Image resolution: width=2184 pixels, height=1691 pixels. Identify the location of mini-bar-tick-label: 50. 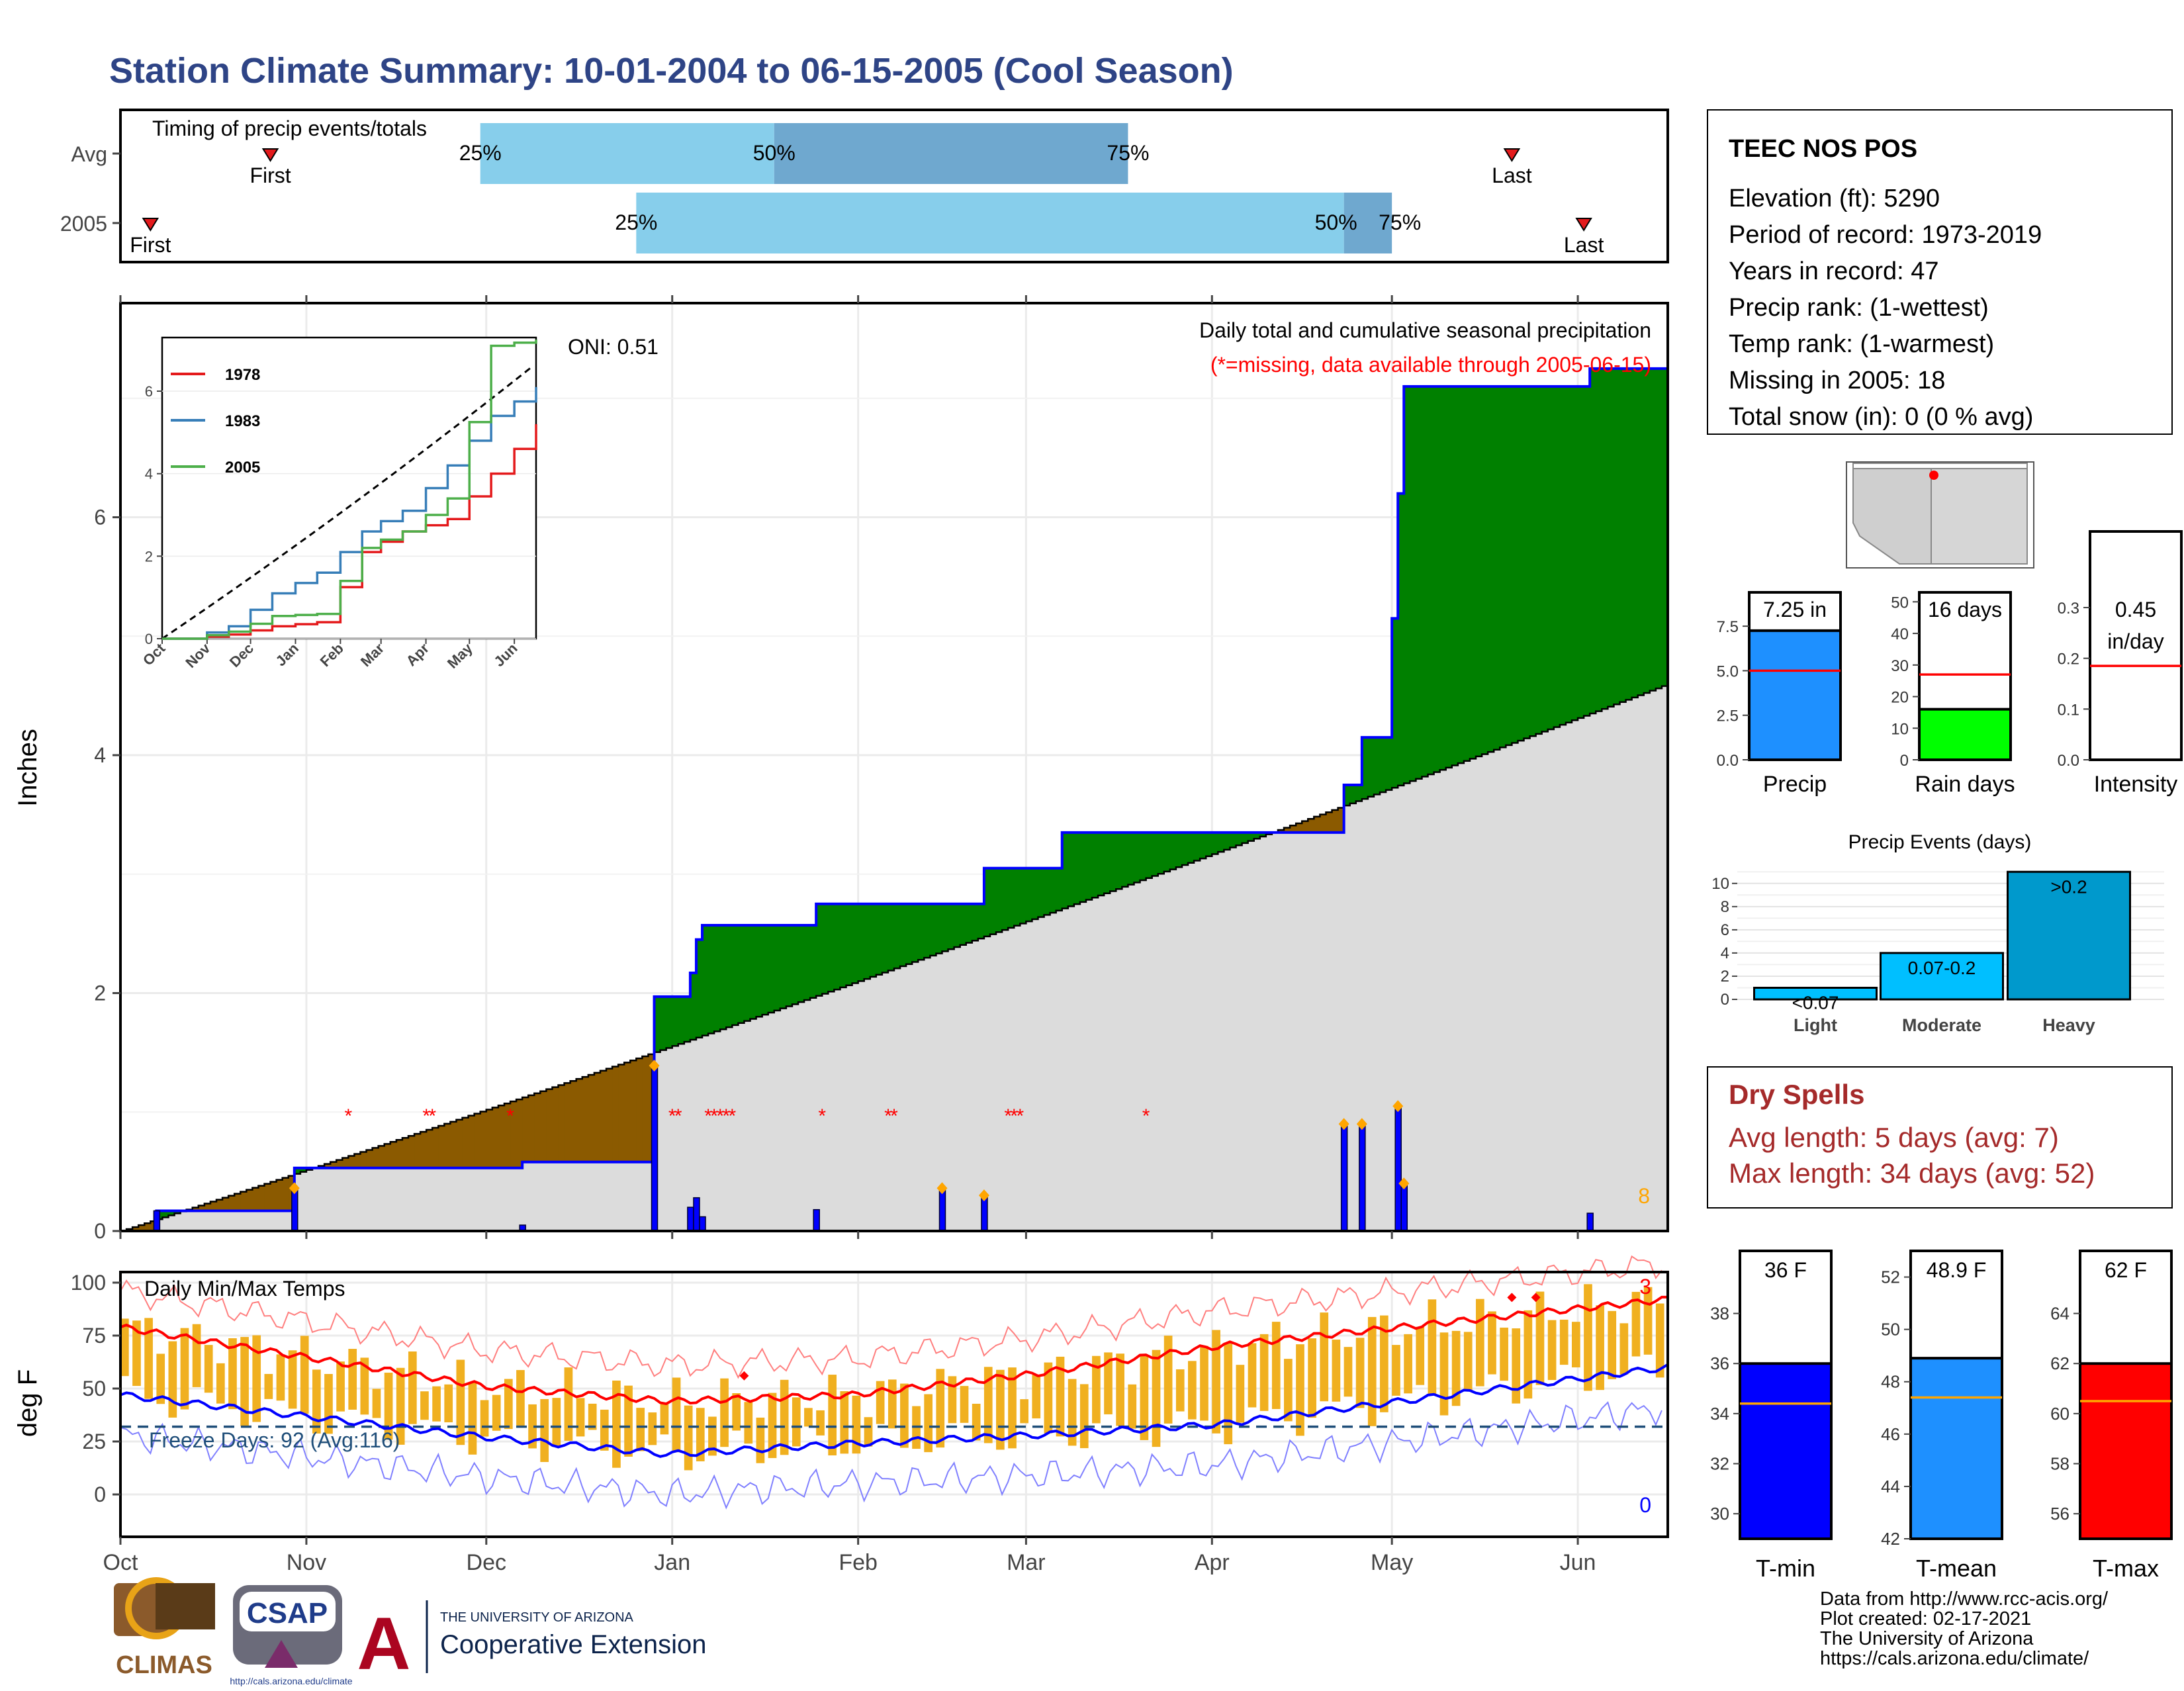
(1900, 603).